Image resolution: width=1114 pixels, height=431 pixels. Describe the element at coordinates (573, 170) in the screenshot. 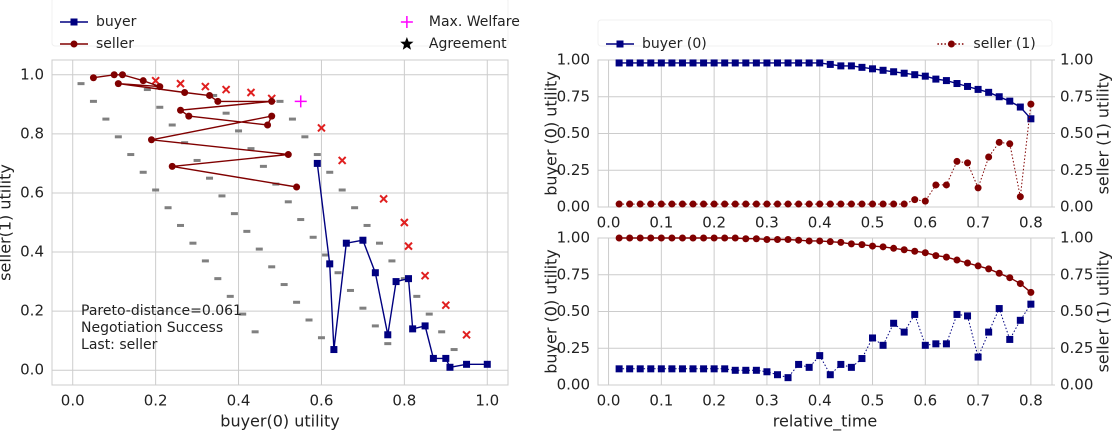

I see `y-tick-label: 0.25` at that location.